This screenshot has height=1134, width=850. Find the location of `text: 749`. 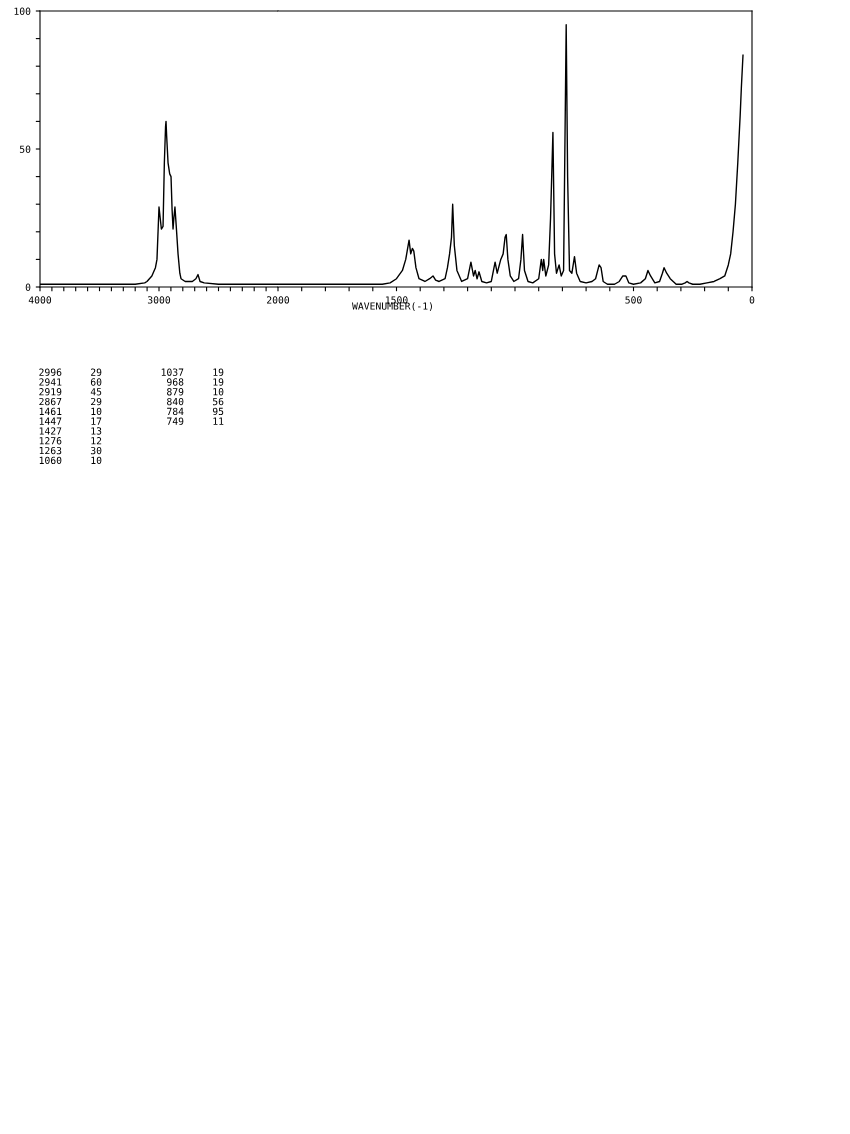

text: 749 is located at coordinates (175, 421).